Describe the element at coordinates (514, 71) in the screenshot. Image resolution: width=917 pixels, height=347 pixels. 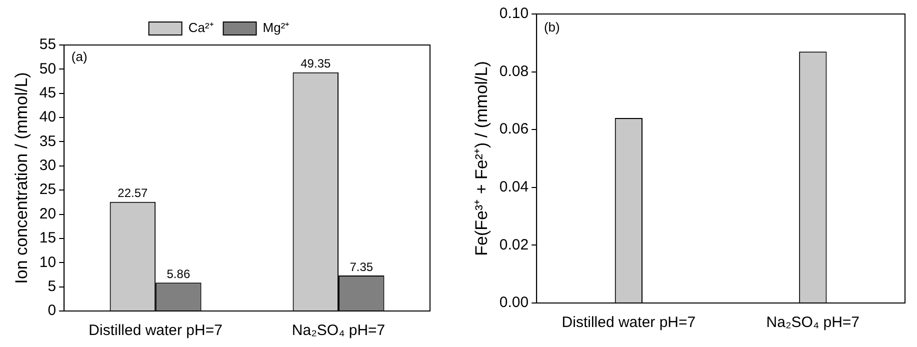
I see `y-tick-label: 0.08` at that location.